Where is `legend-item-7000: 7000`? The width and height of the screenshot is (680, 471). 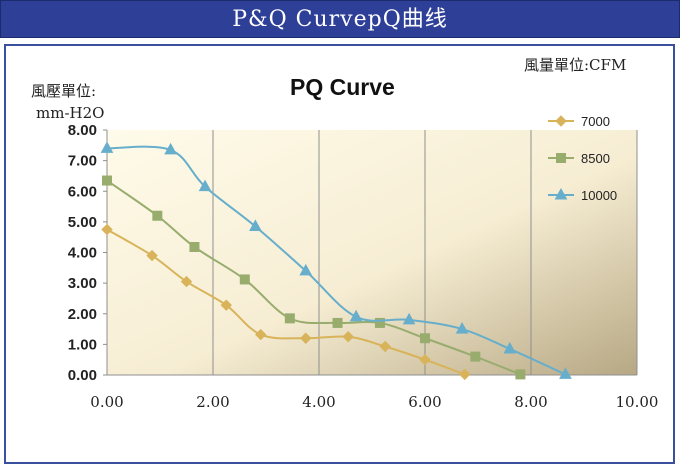
legend-item-7000: 7000 is located at coordinates (579, 121).